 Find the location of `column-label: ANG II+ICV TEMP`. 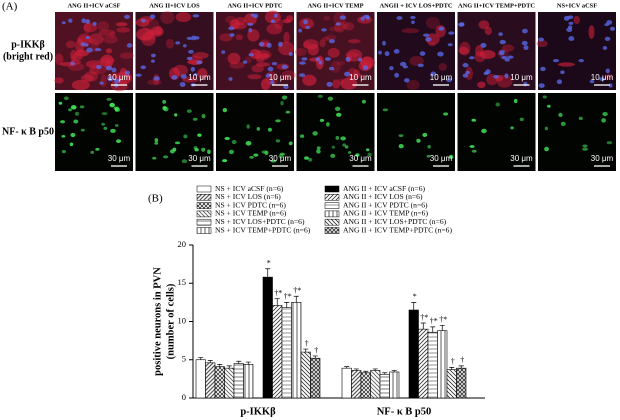

column-label: ANG II+ICV TEMP is located at coordinates (336, 5).